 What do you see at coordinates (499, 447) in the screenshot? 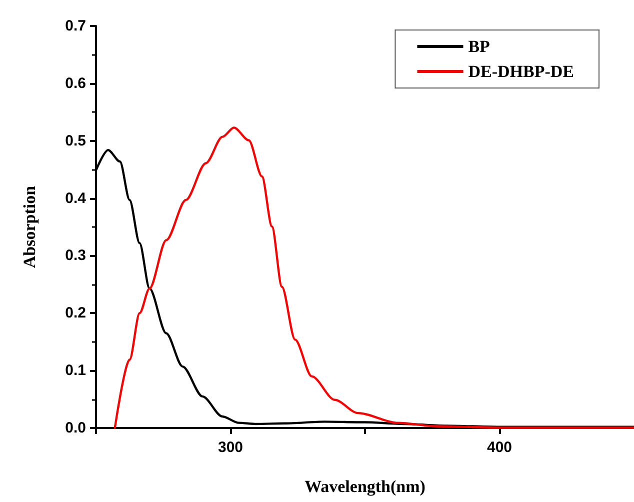
I see `x-tick-label: 400` at bounding box center [499, 447].